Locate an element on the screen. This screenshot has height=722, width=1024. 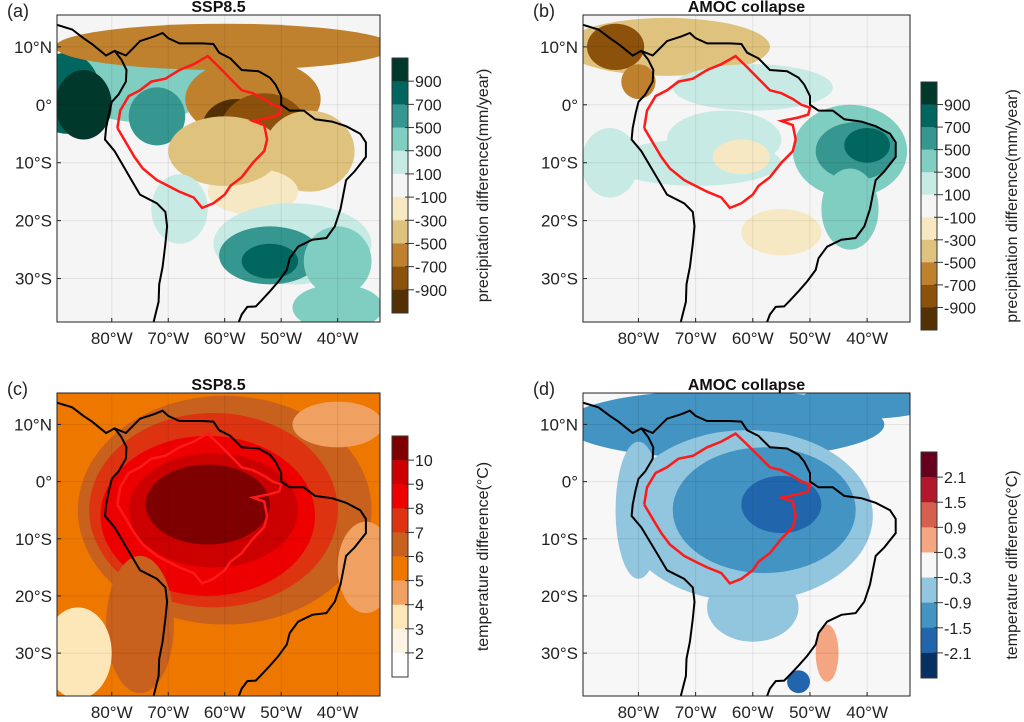
colorbar-tick-label: 6 is located at coordinates (419, 558).